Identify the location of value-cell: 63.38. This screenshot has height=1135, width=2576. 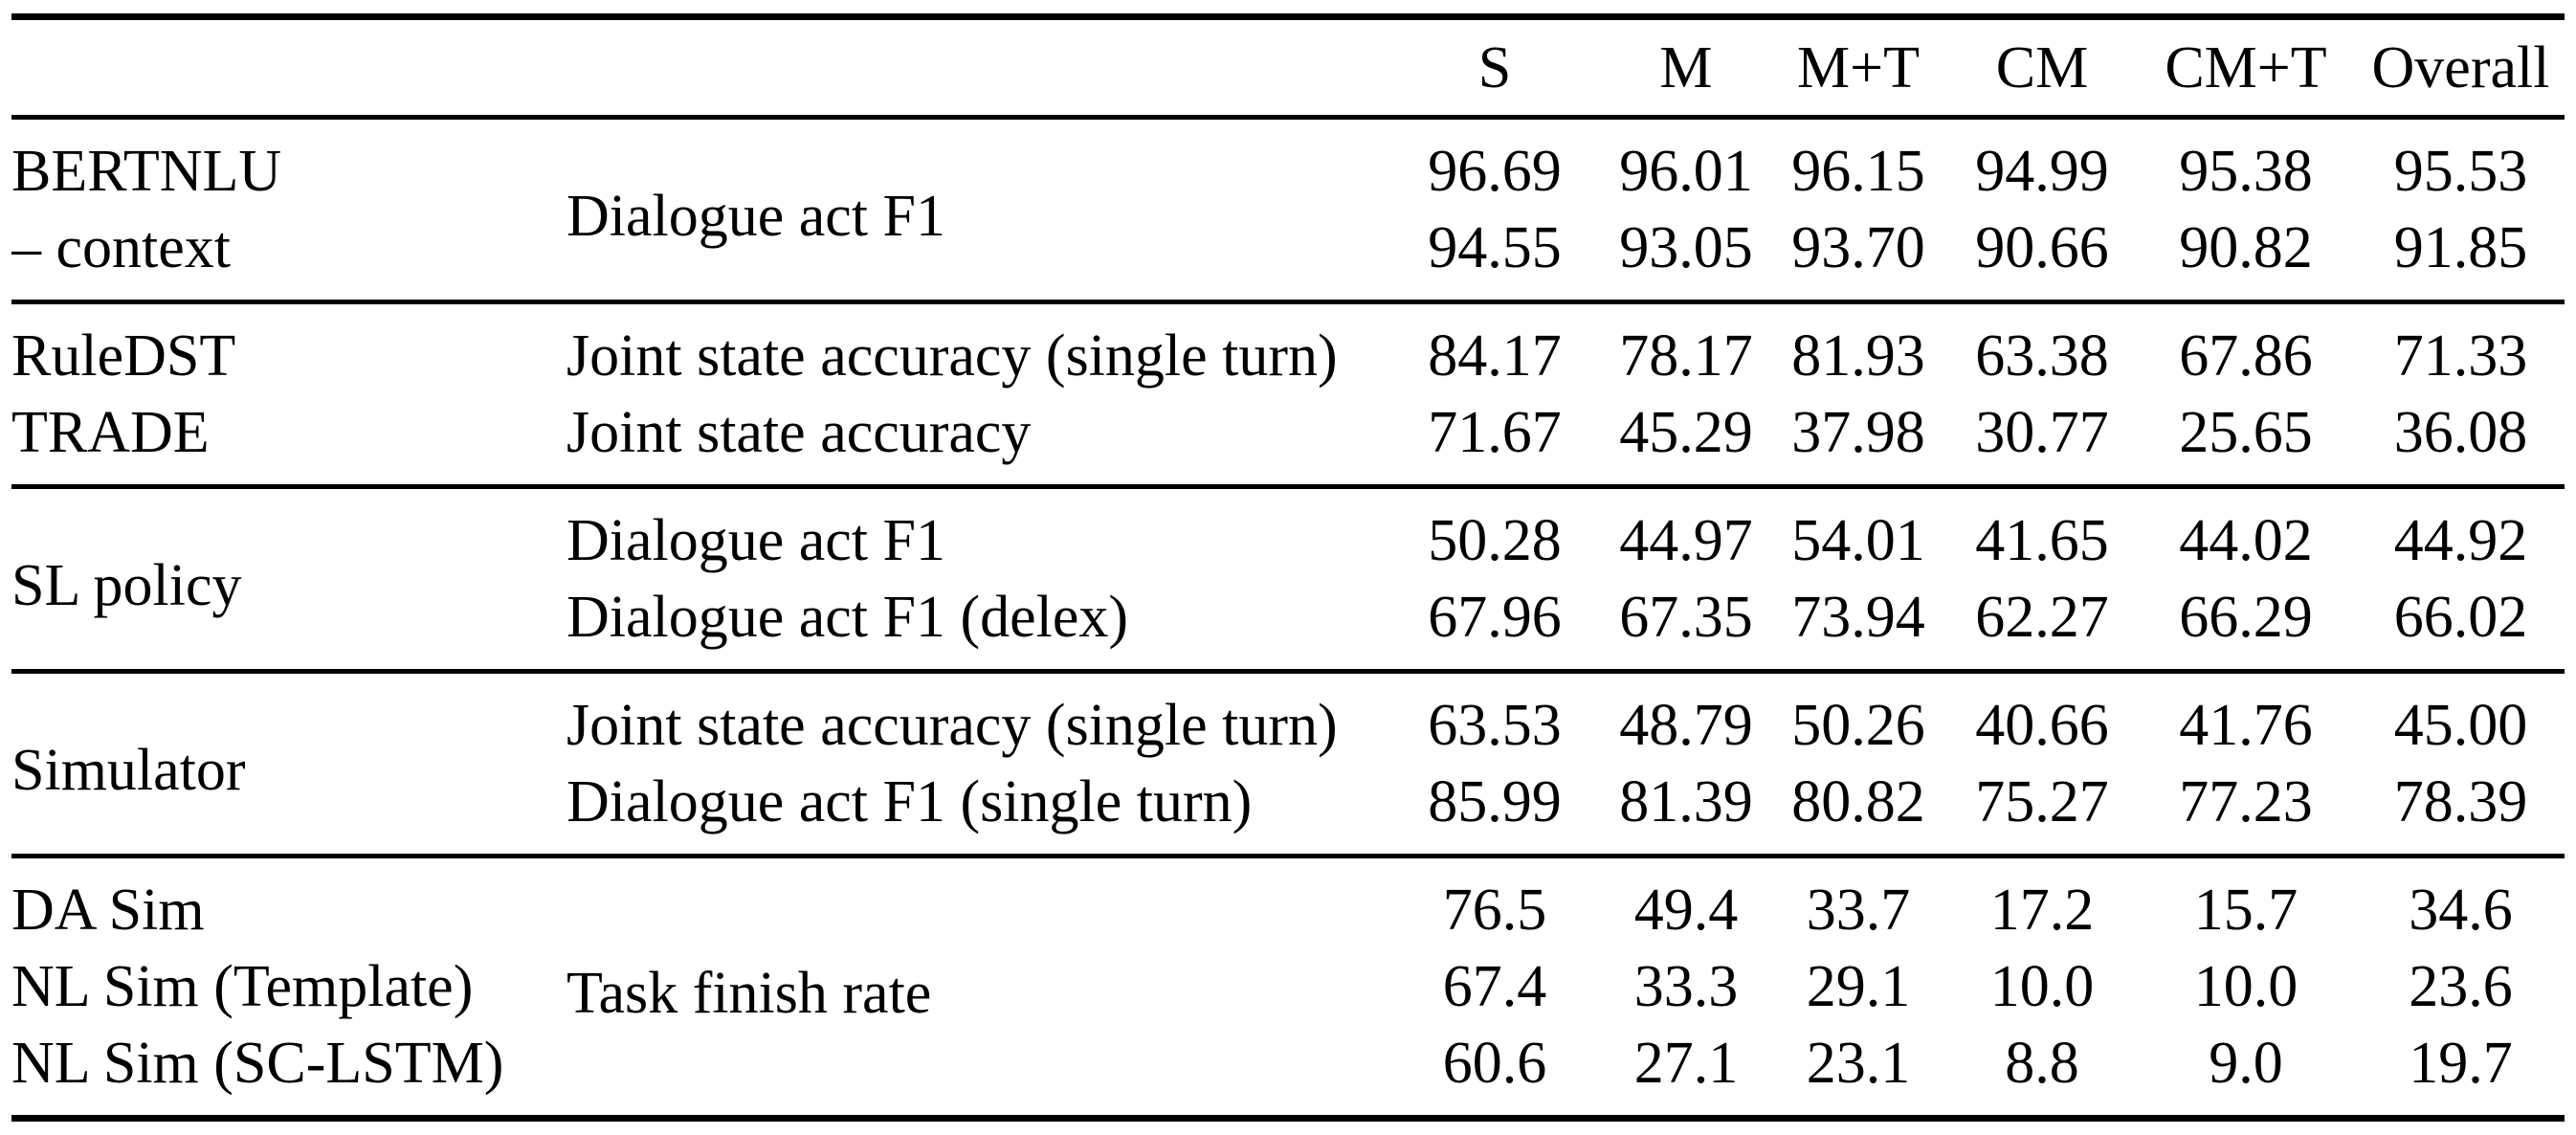
(2042, 347).